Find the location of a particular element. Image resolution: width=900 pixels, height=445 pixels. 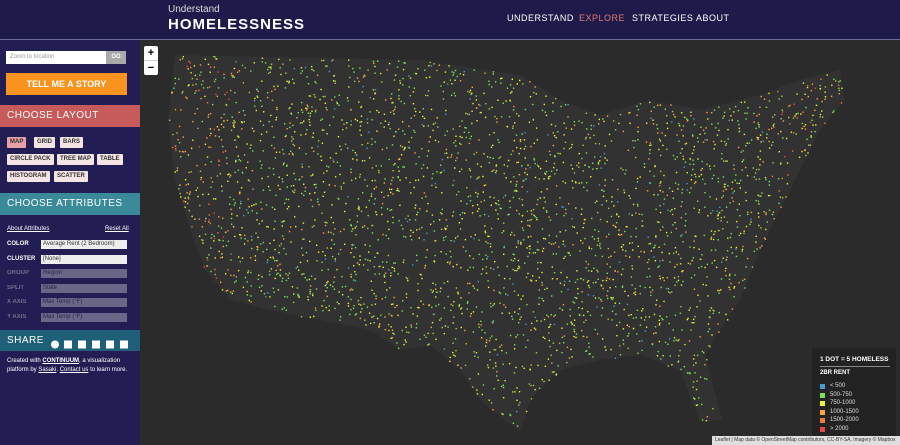

attribute-select: Region is located at coordinates (84, 273).